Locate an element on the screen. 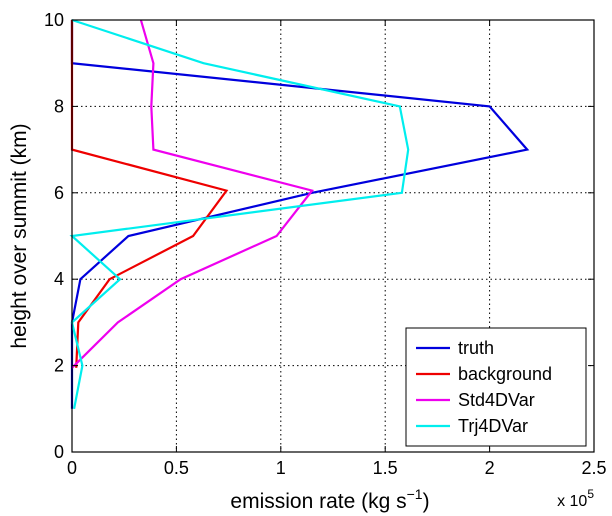  legend-label-background: background is located at coordinates (505, 374).